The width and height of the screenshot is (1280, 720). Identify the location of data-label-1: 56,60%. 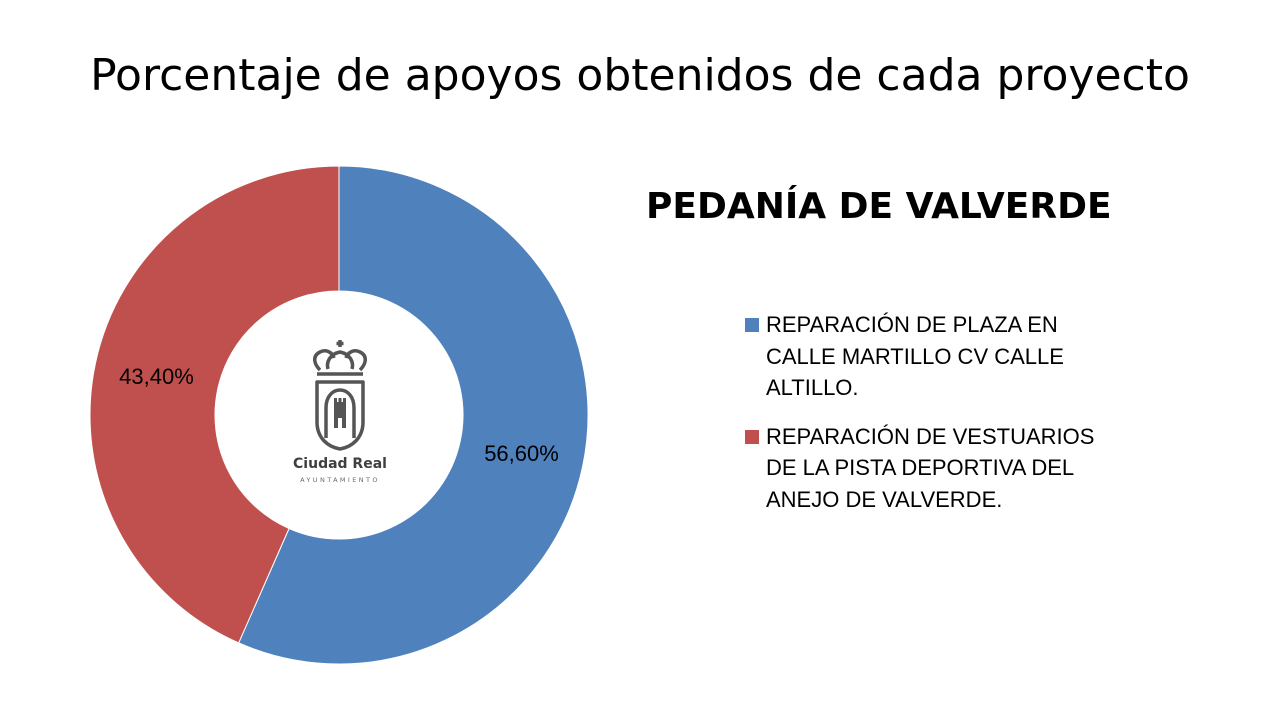
(521, 453).